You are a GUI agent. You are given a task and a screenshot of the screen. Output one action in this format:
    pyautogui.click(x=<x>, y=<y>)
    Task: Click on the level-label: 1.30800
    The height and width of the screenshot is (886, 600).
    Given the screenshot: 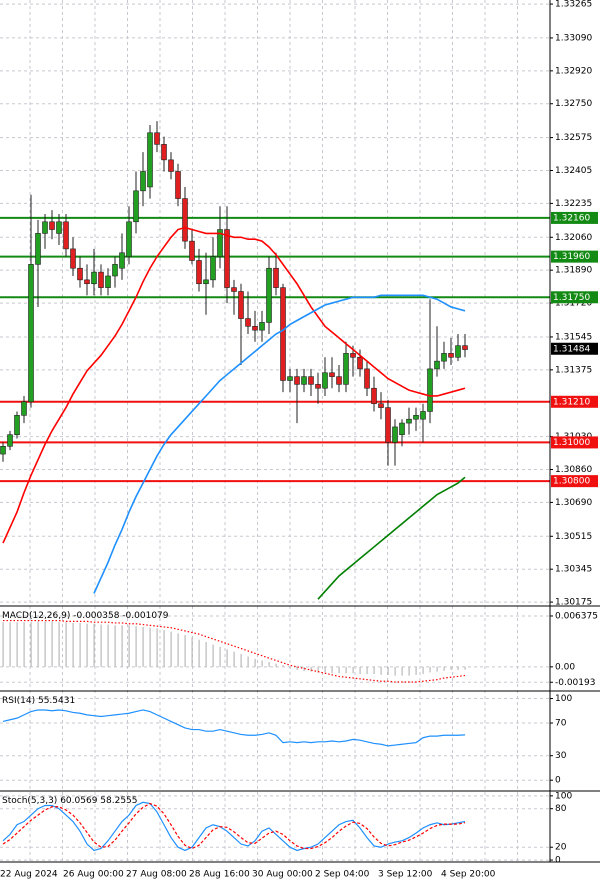 What is the action you would take?
    pyautogui.click(x=571, y=482)
    